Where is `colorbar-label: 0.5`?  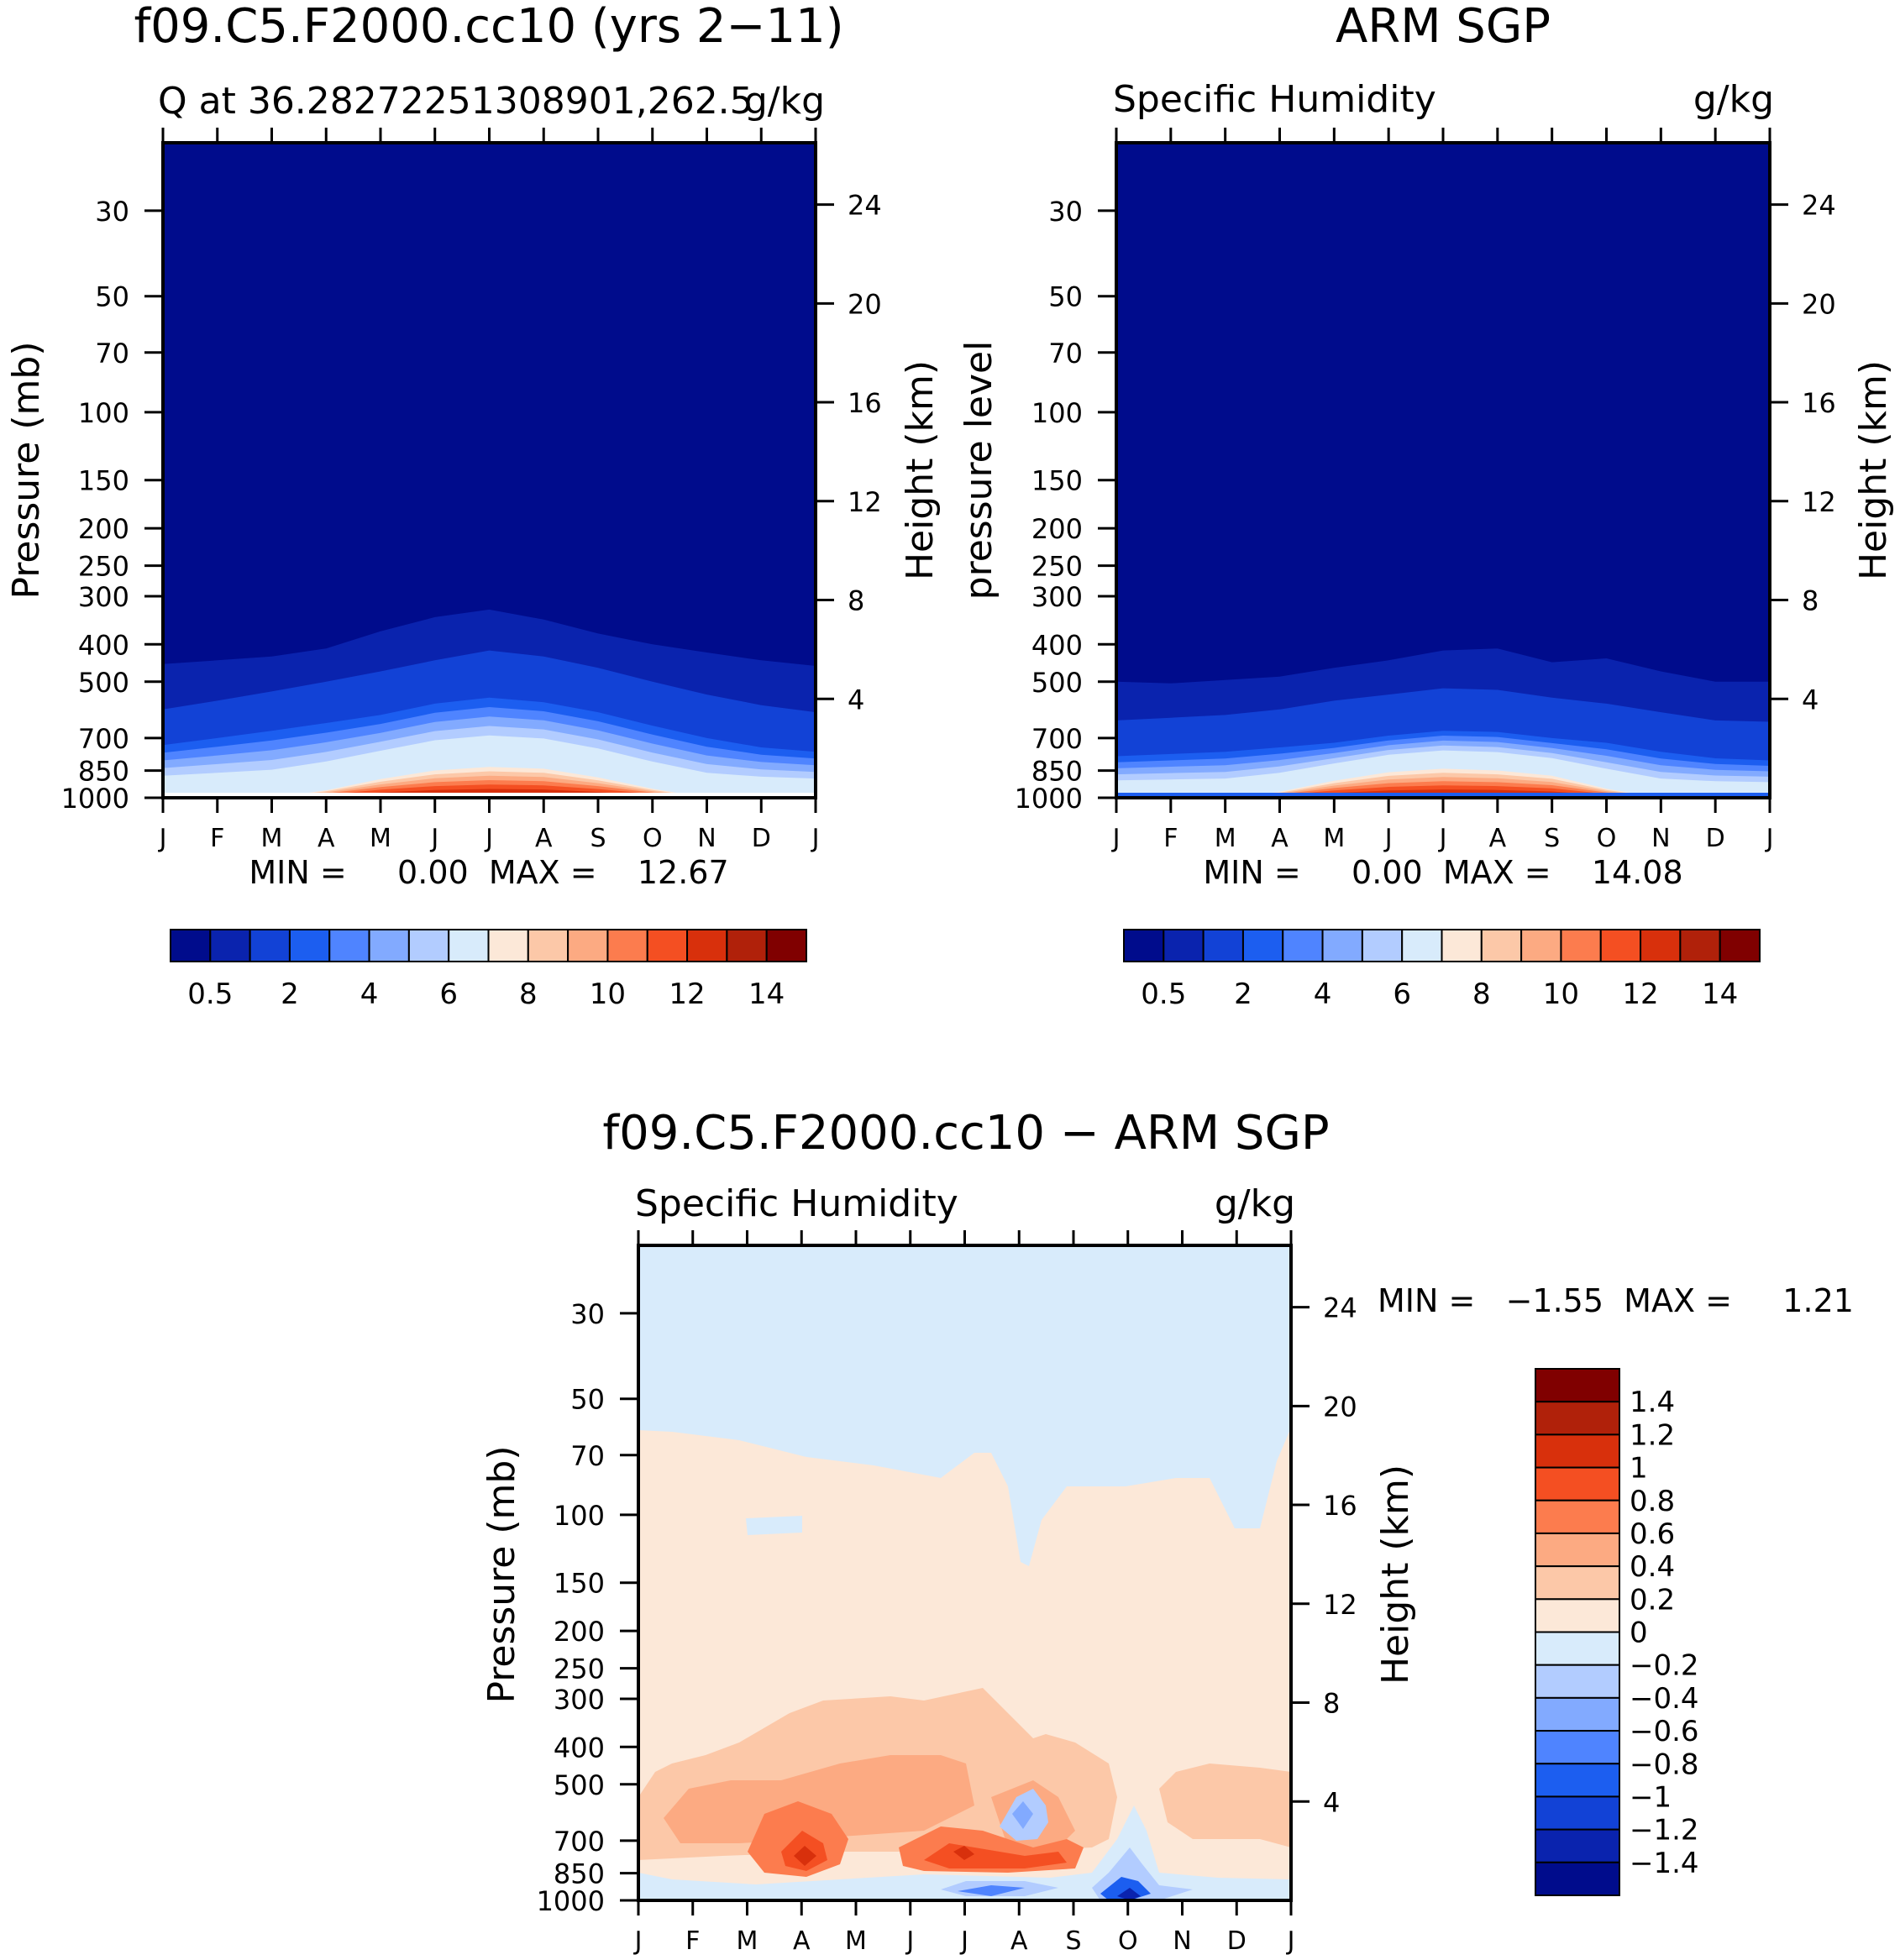 colorbar-label: 0.5 is located at coordinates (210, 994).